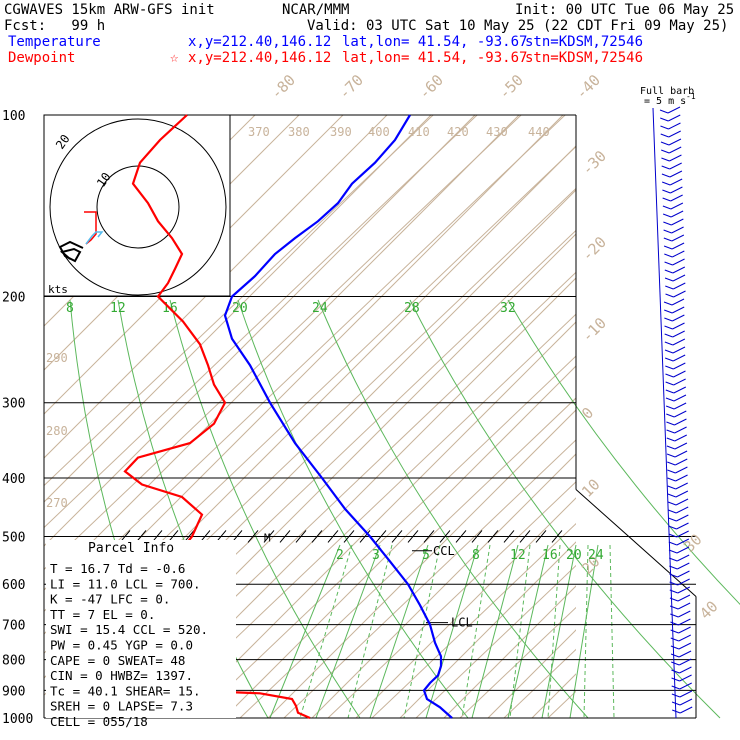 Image resolution: width=740 pixels, height=740 pixels. I want to click on mixing-ratio-label: 20, so click(574, 555).